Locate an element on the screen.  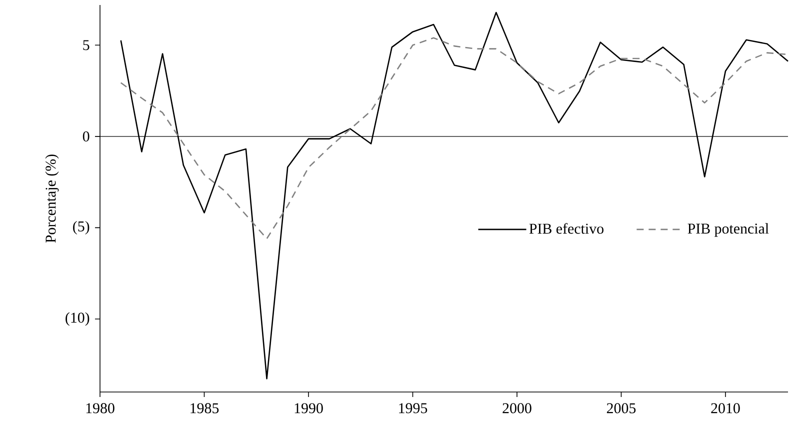
y-axis-title: Porcentaje (%) is located at coordinates (52, 198).